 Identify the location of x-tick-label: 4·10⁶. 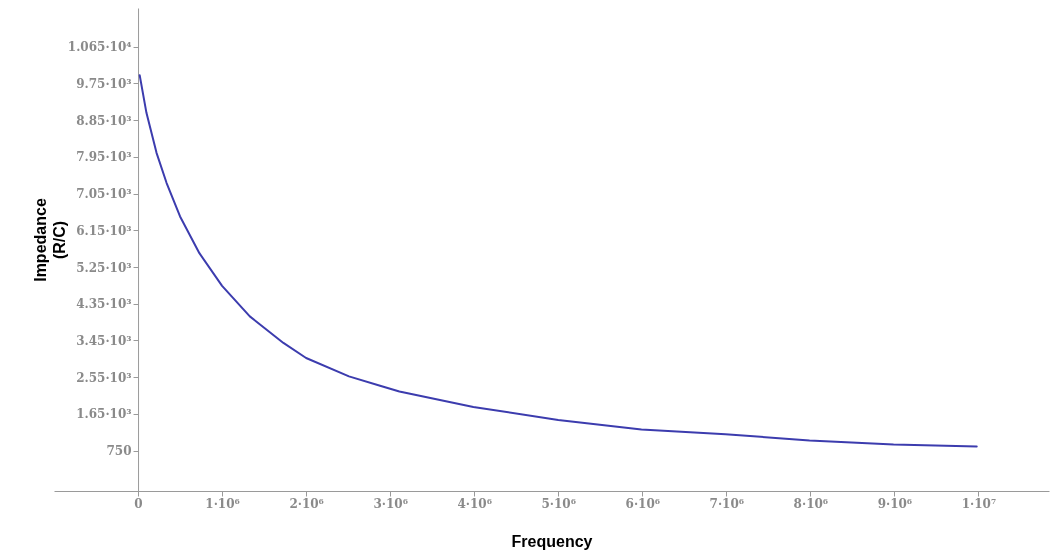
(474, 503).